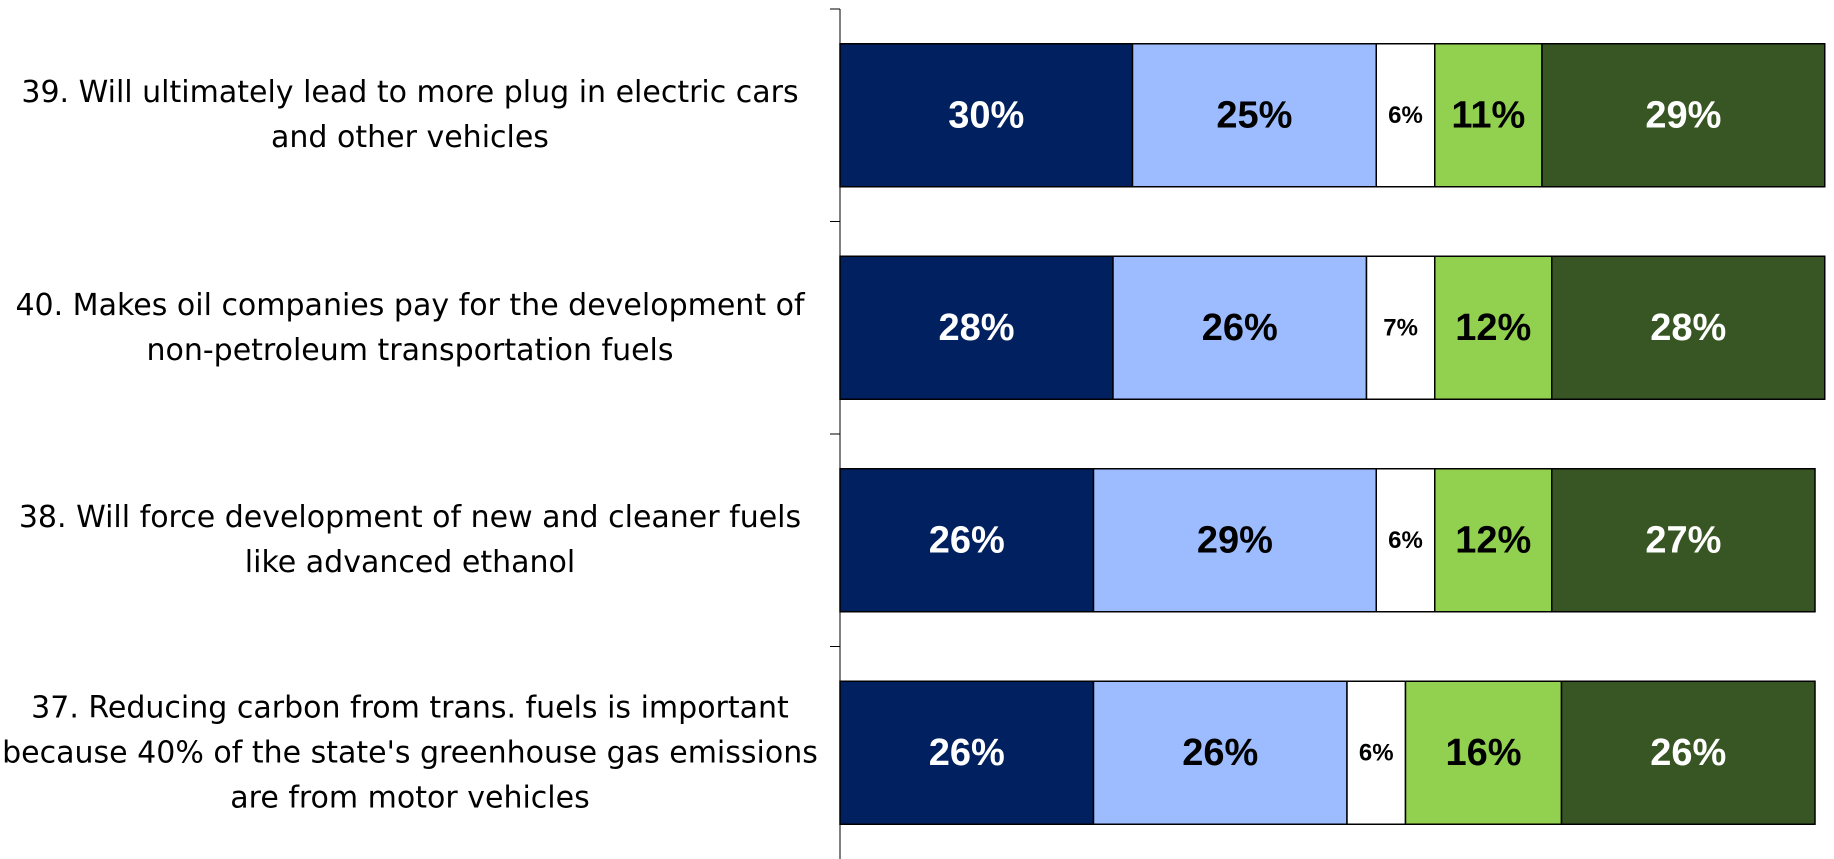 The height and width of the screenshot is (859, 1834). What do you see at coordinates (1488, 115) in the screenshot?
I see `value-label: 11%` at bounding box center [1488, 115].